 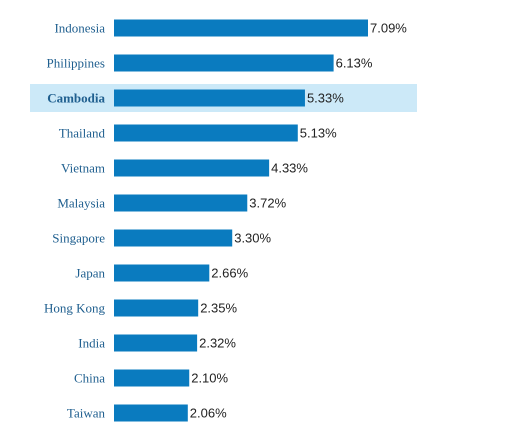 I want to click on value-label-hong-kong: 2.35%, so click(x=218, y=308).